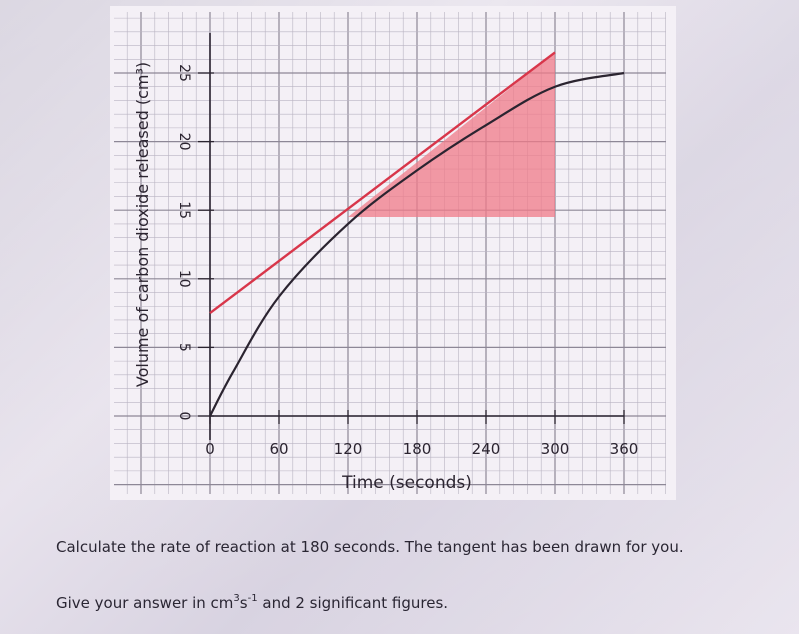  Describe the element at coordinates (145, 603) in the screenshot. I see `instruction-pre: Give your answer in cm` at that location.